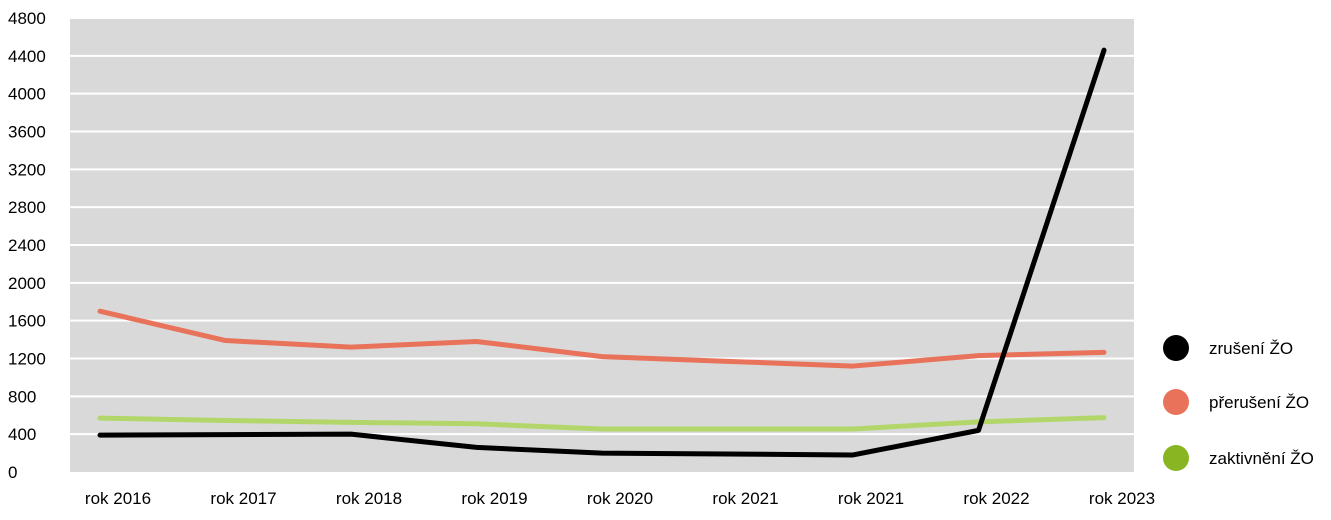 Image resolution: width=1331 pixels, height=520 pixels. What do you see at coordinates (27, 169) in the screenshot?
I see `y-tick-label: 3200` at bounding box center [27, 169].